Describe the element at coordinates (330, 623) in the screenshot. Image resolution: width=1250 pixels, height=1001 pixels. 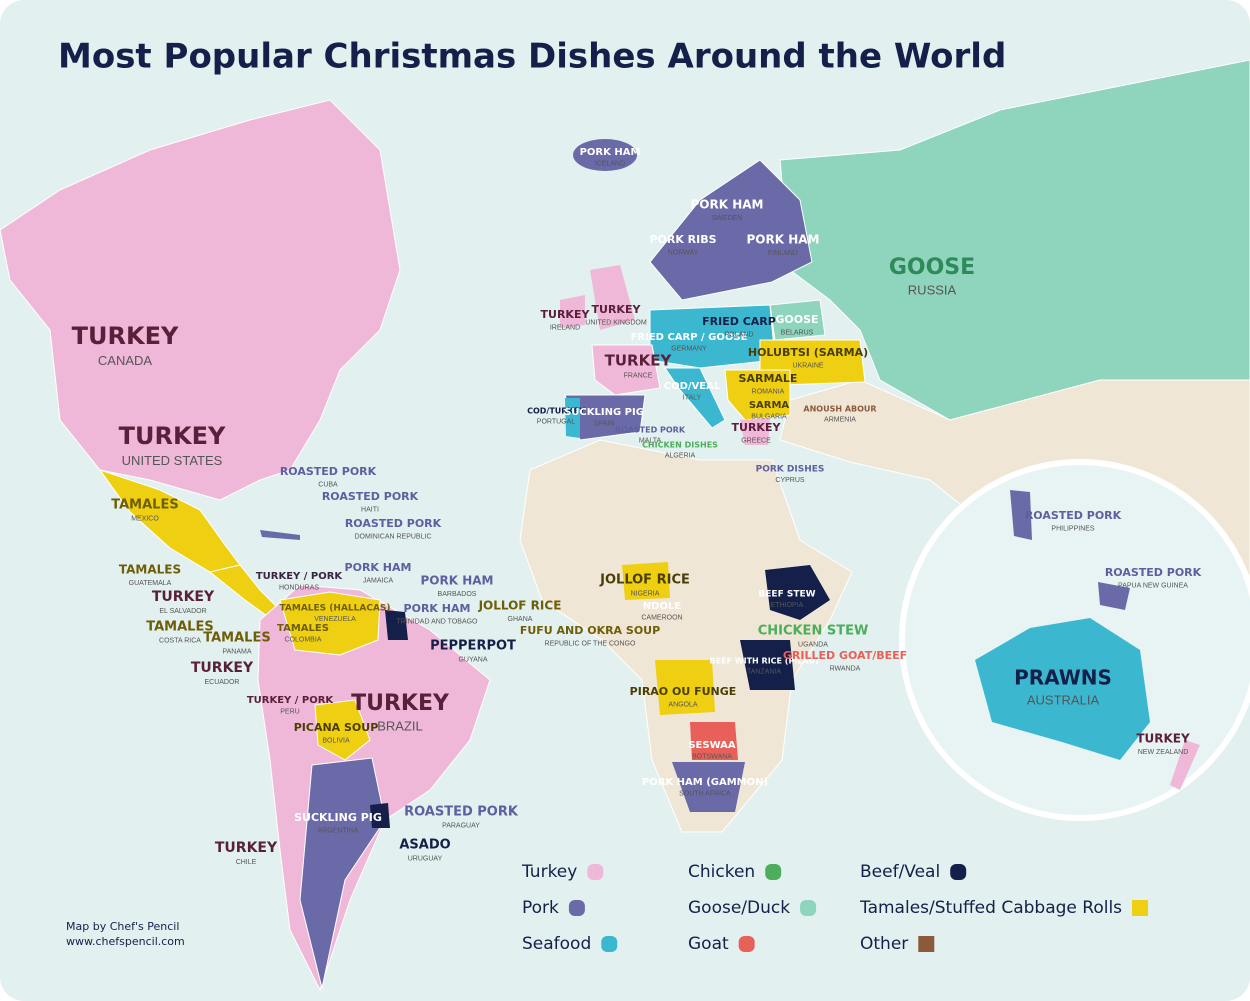
I see `land-venezuela-colombia` at that location.